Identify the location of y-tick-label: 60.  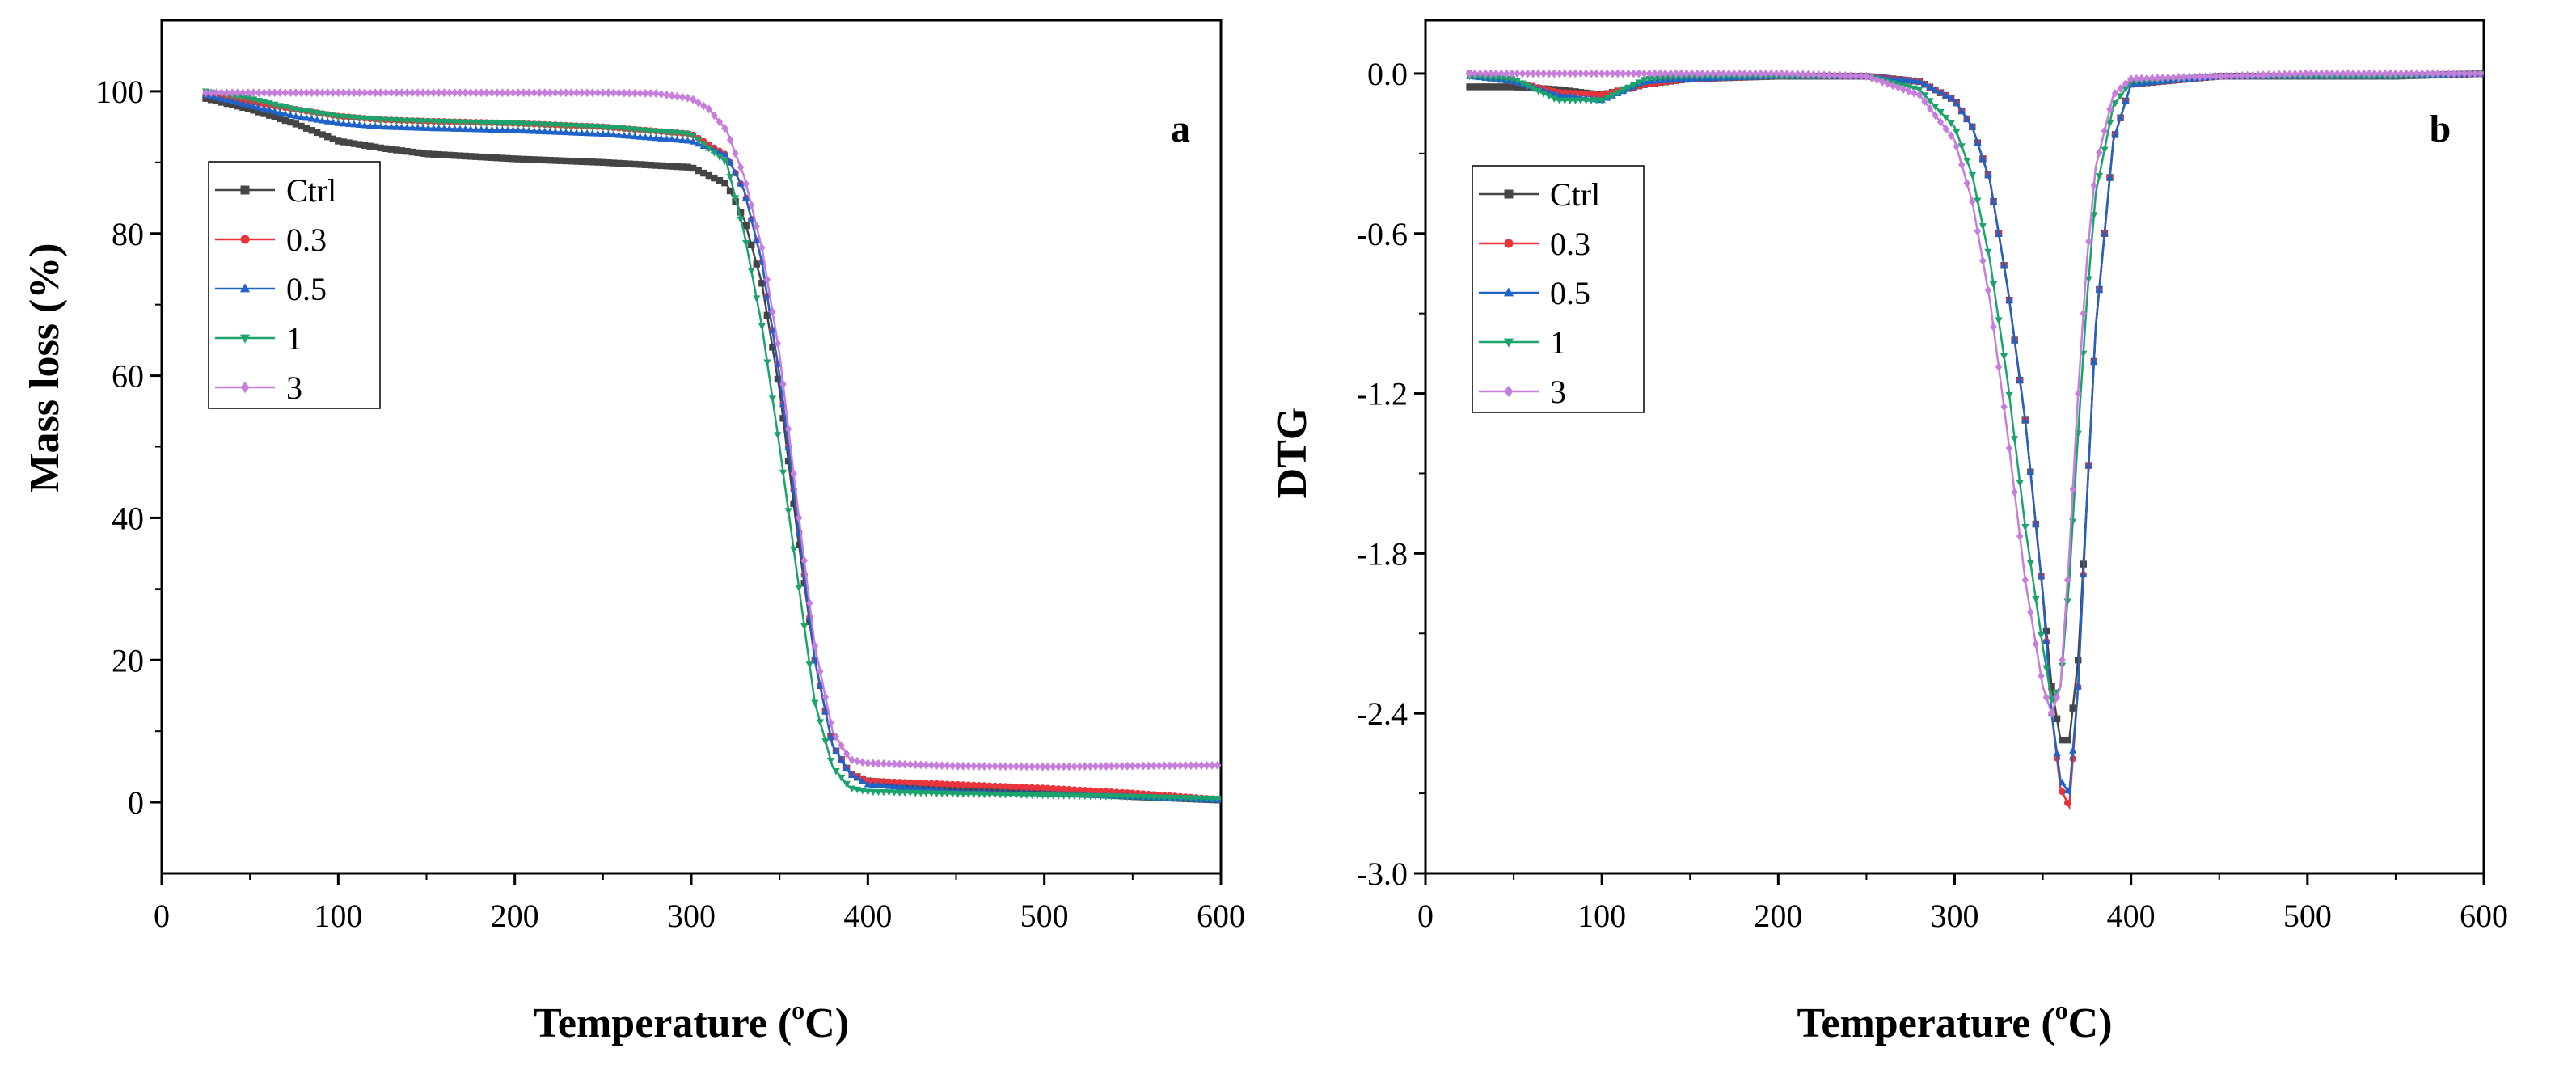
(128, 376).